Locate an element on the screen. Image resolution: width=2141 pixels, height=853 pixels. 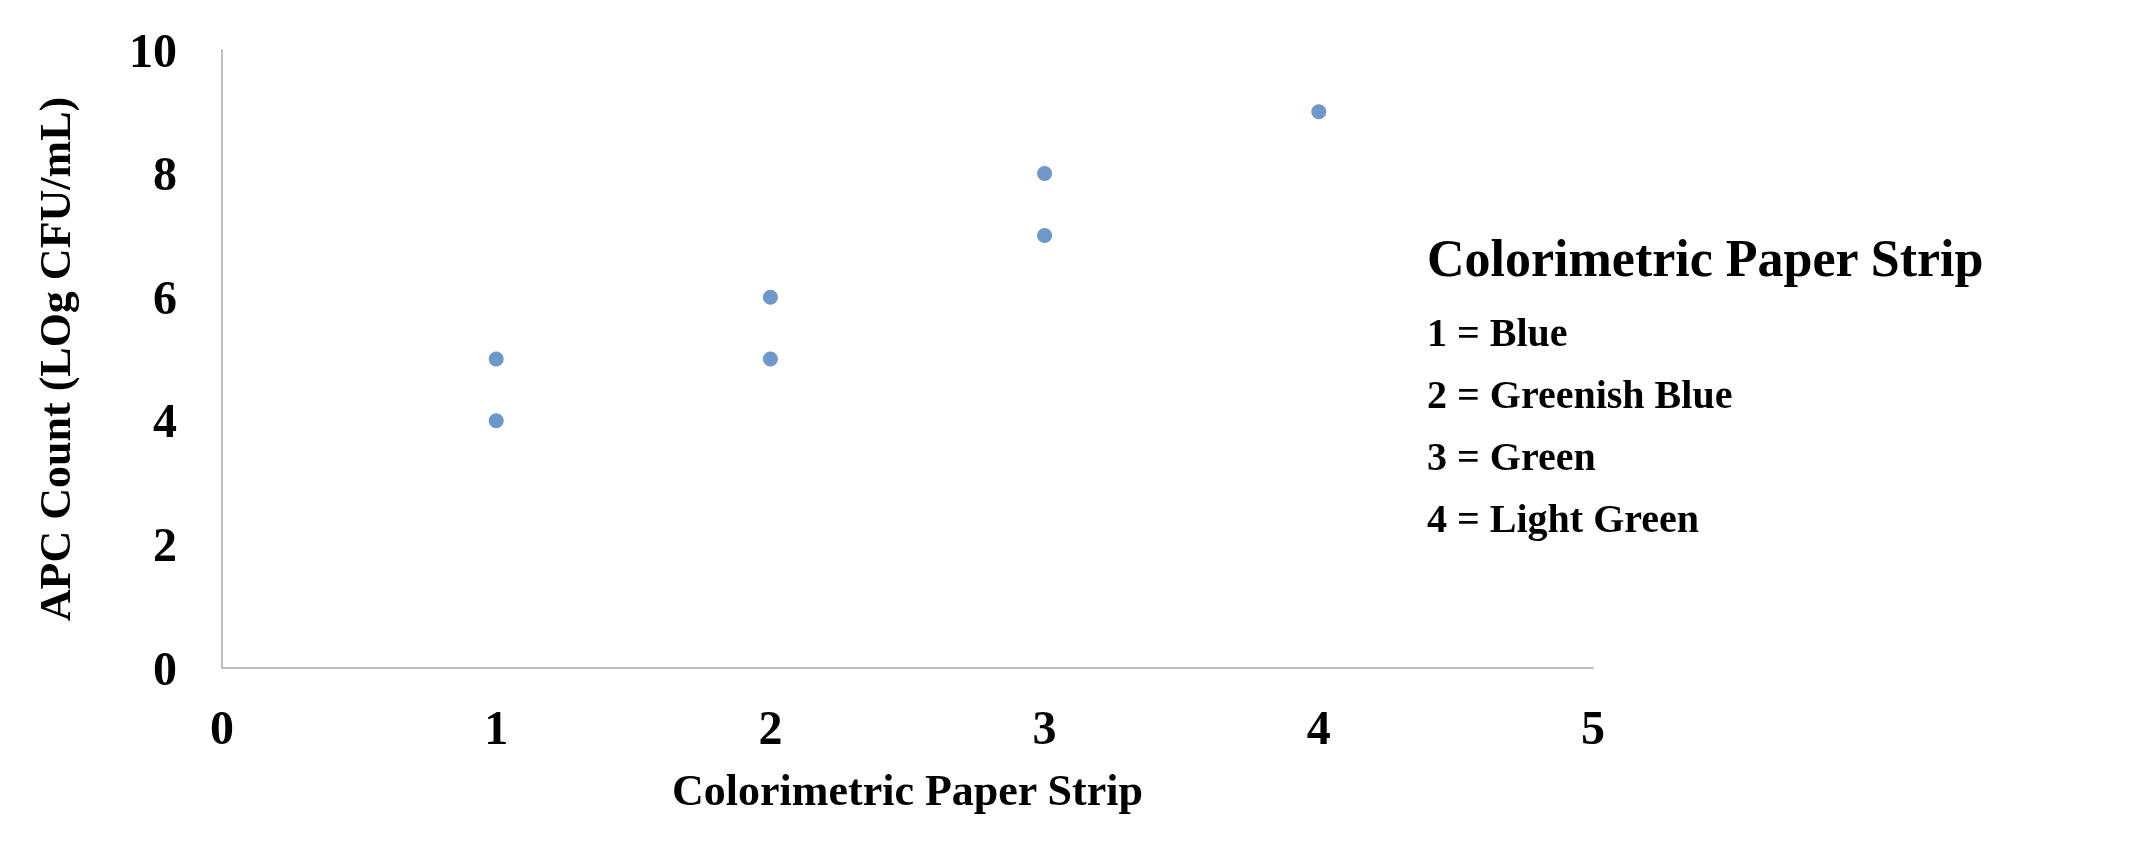
y-tick-label: 6 is located at coordinates (165, 297).